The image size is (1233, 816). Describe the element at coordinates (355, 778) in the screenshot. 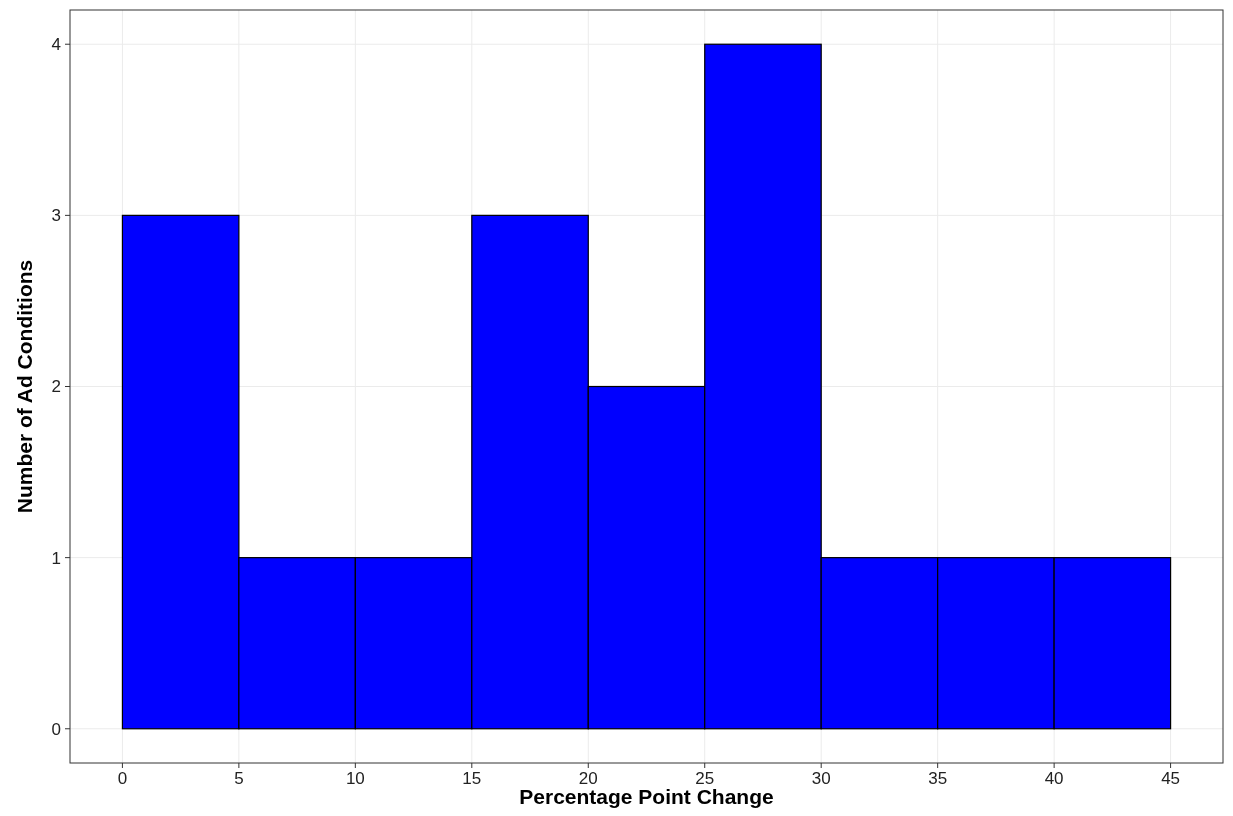

I see `x-tick-label: 10` at that location.